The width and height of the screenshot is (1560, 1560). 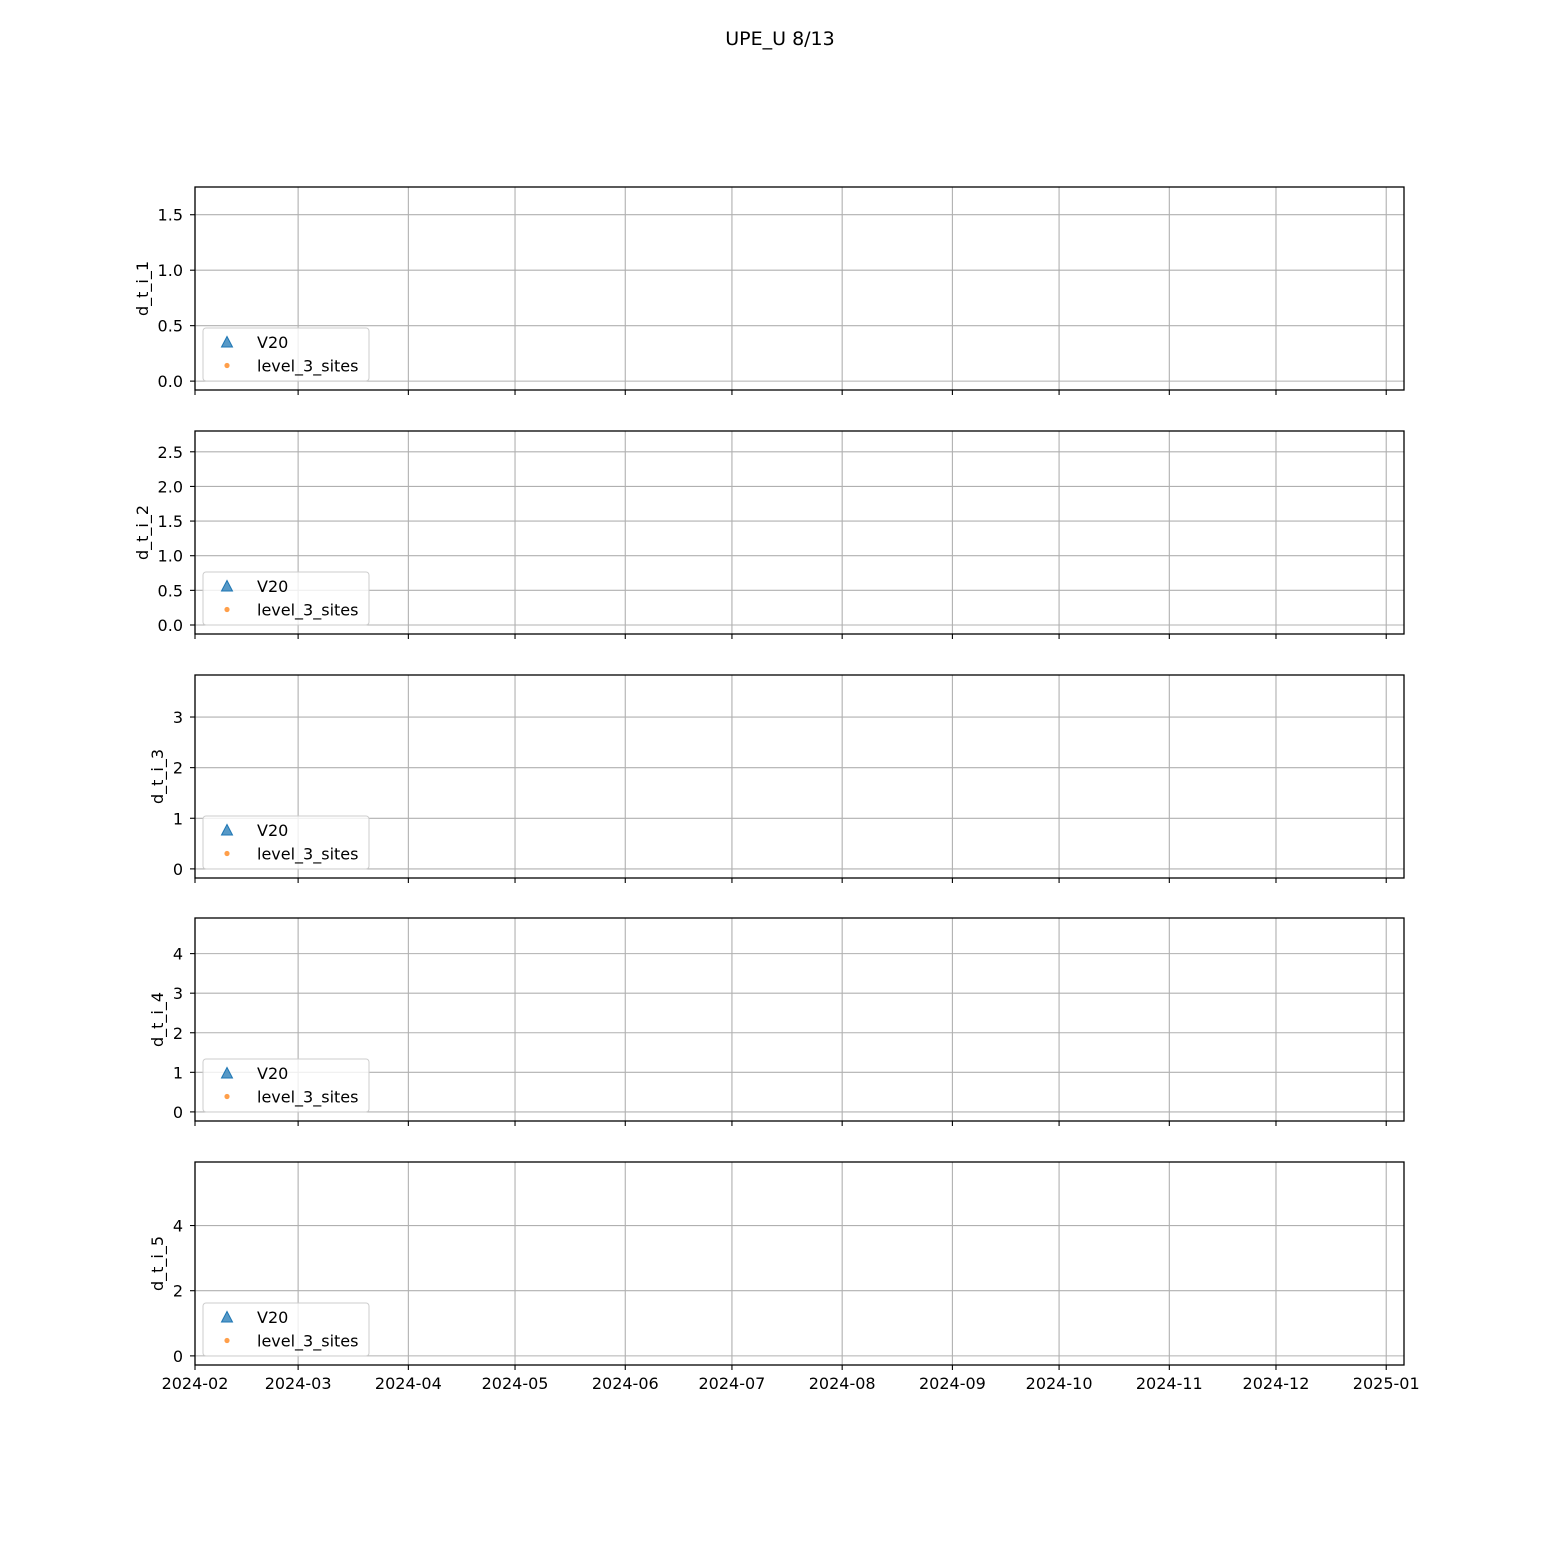 I want to click on subplot-3: 0 1 2 3 d_t_i_3 V20 level_3_sites, so click(x=776, y=778).